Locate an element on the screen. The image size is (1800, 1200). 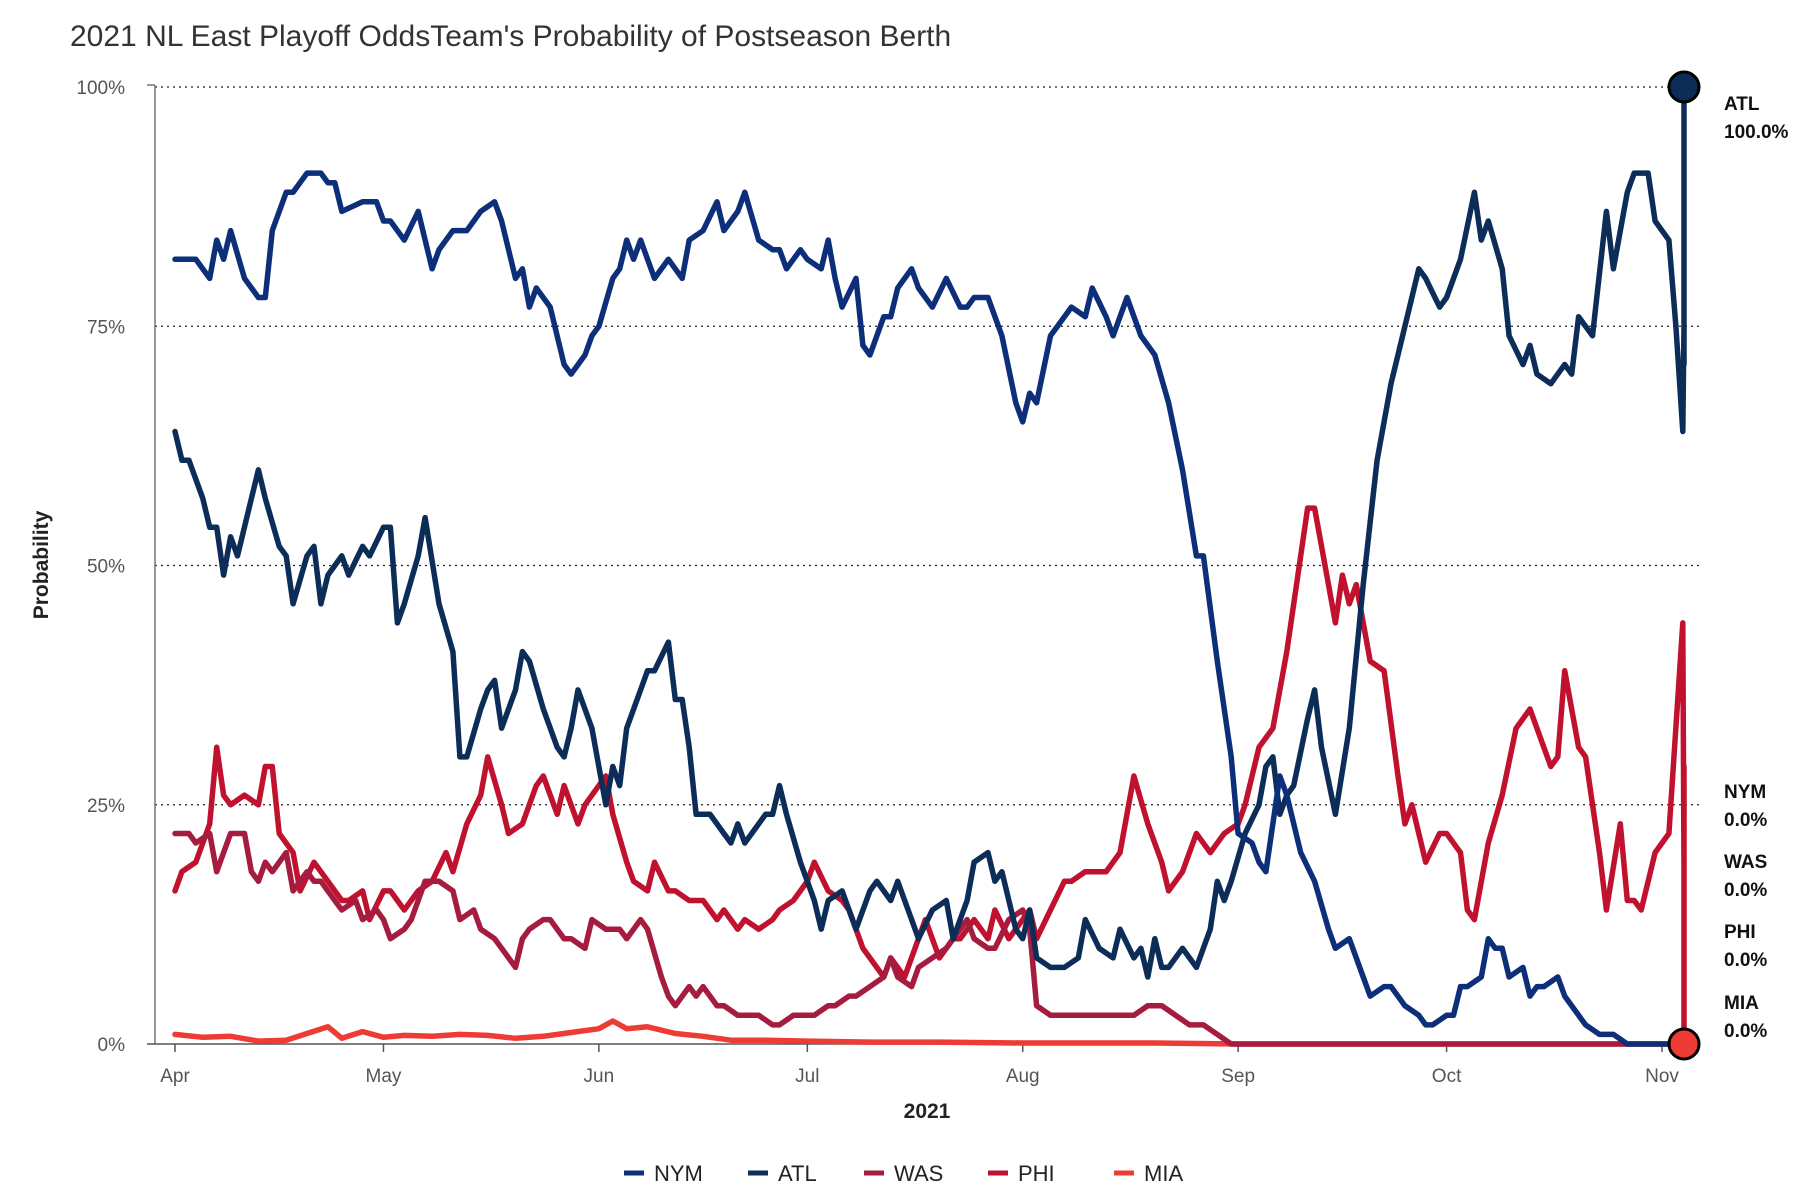
legend-item-nym: NYM is located at coordinates (663, 1173).